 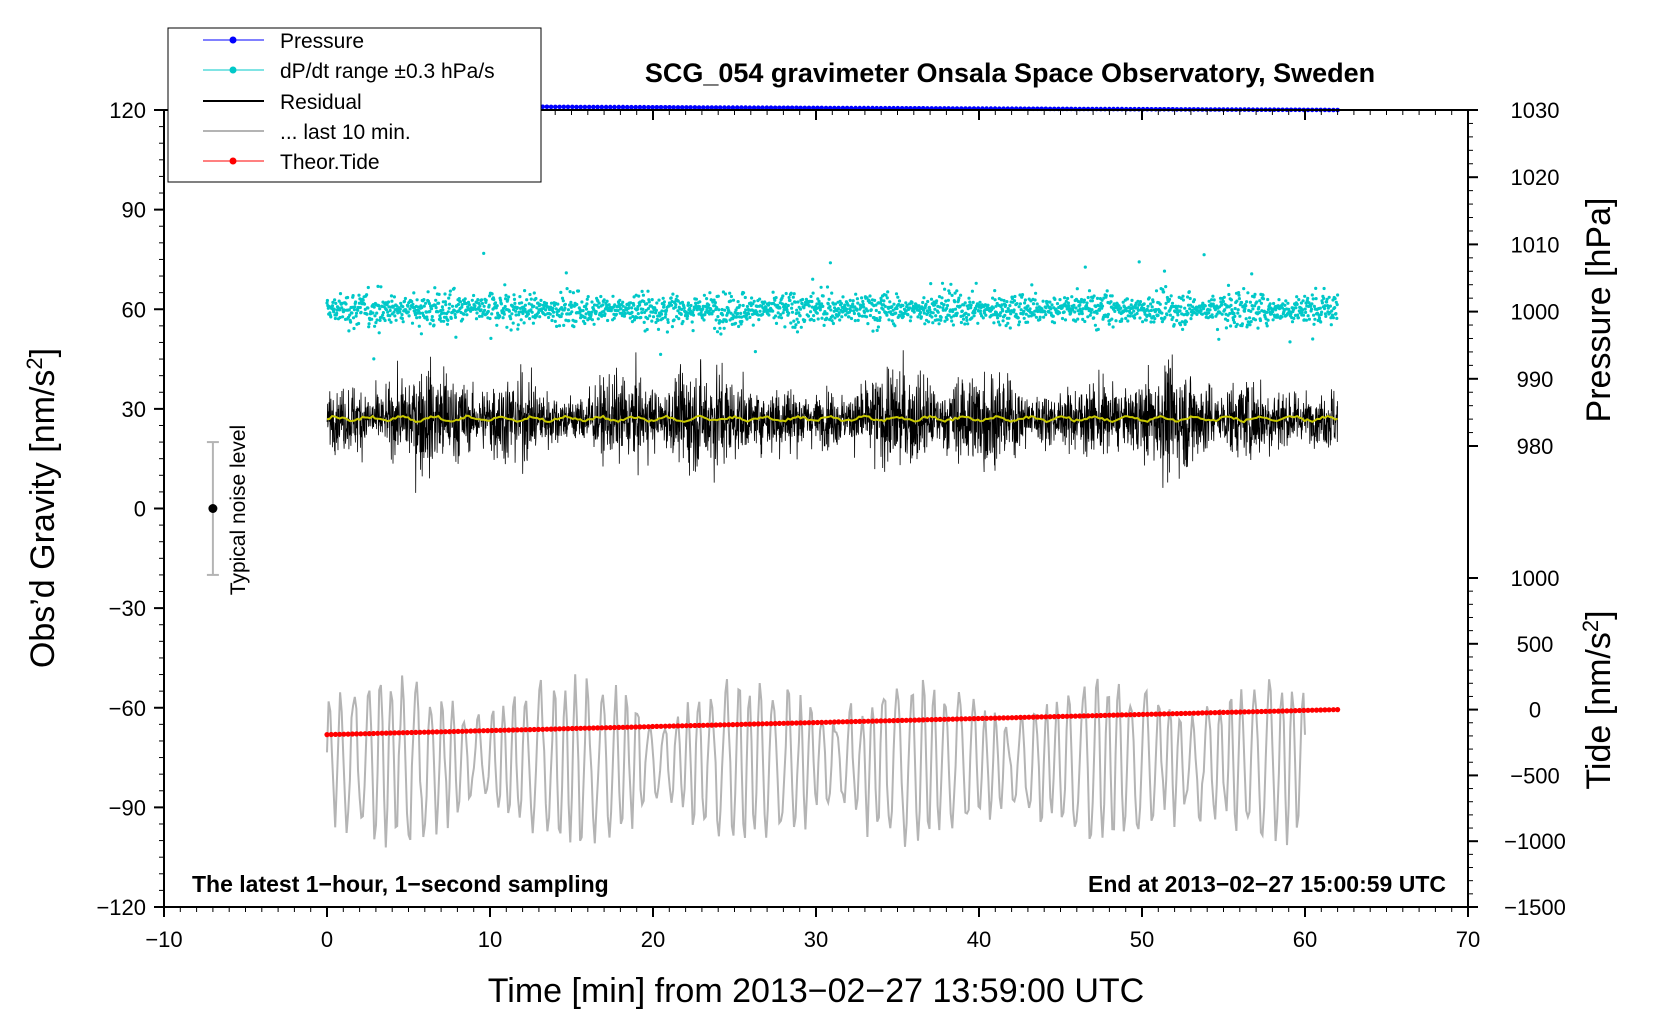 I want to click on legend-item-pressure: Pressure, so click(x=283, y=41).